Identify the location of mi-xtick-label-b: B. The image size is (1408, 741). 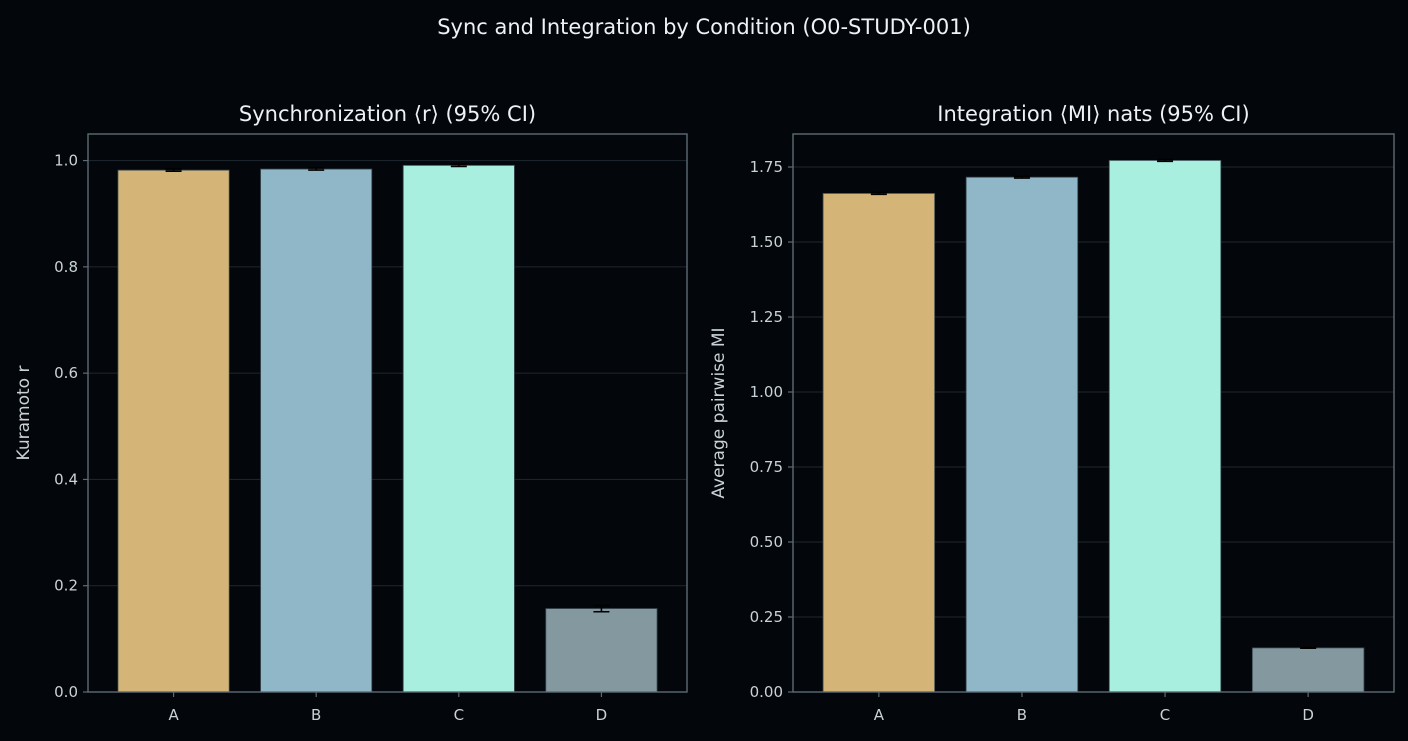
(1022, 715).